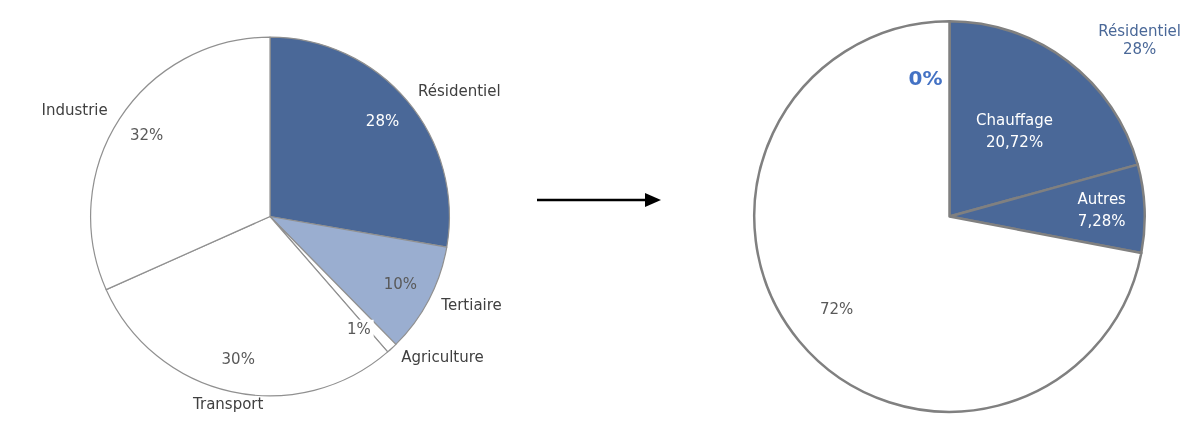  What do you see at coordinates (1015, 119) in the screenshot?
I see `slice-label: Chauffage` at bounding box center [1015, 119].